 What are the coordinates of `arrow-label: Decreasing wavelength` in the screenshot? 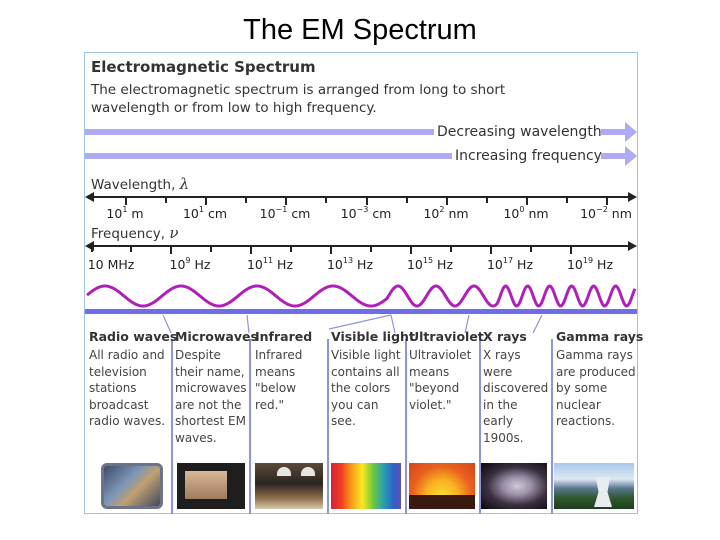 It's located at (519, 132).